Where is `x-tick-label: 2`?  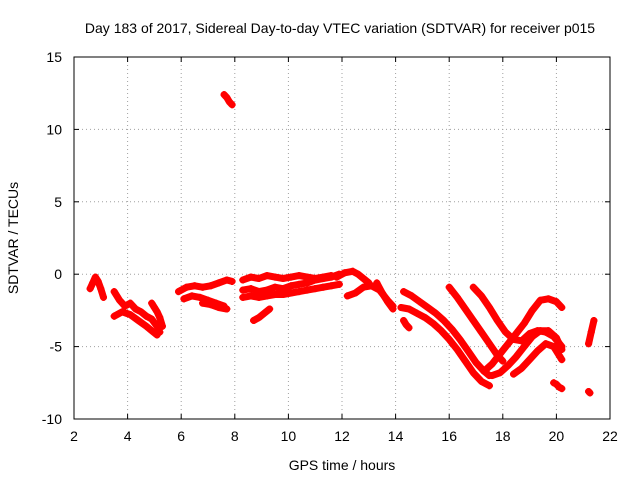 x-tick-label: 2 is located at coordinates (74, 436).